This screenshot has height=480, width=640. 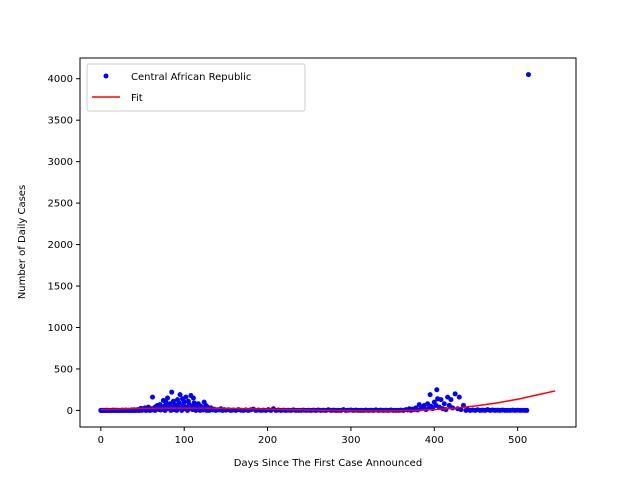 I want to click on y-axis: 0 500 1000 1500 2000 2500 3000 3500 4000, so click(x=64, y=245).